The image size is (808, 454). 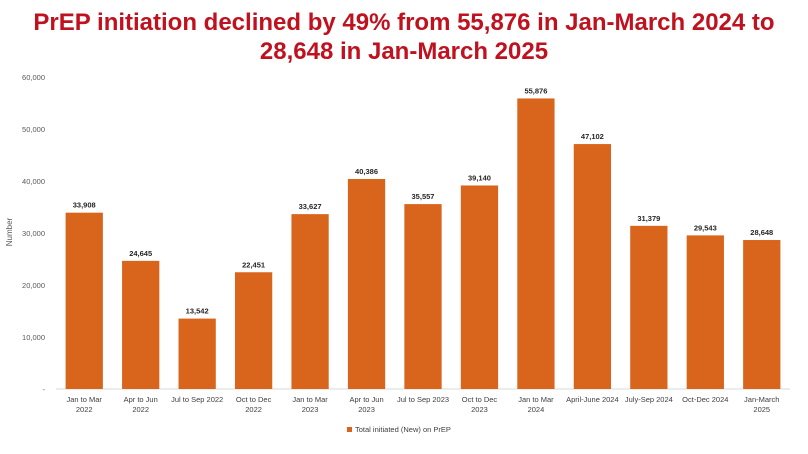 I want to click on data-label: 31,379, so click(x=648, y=218).